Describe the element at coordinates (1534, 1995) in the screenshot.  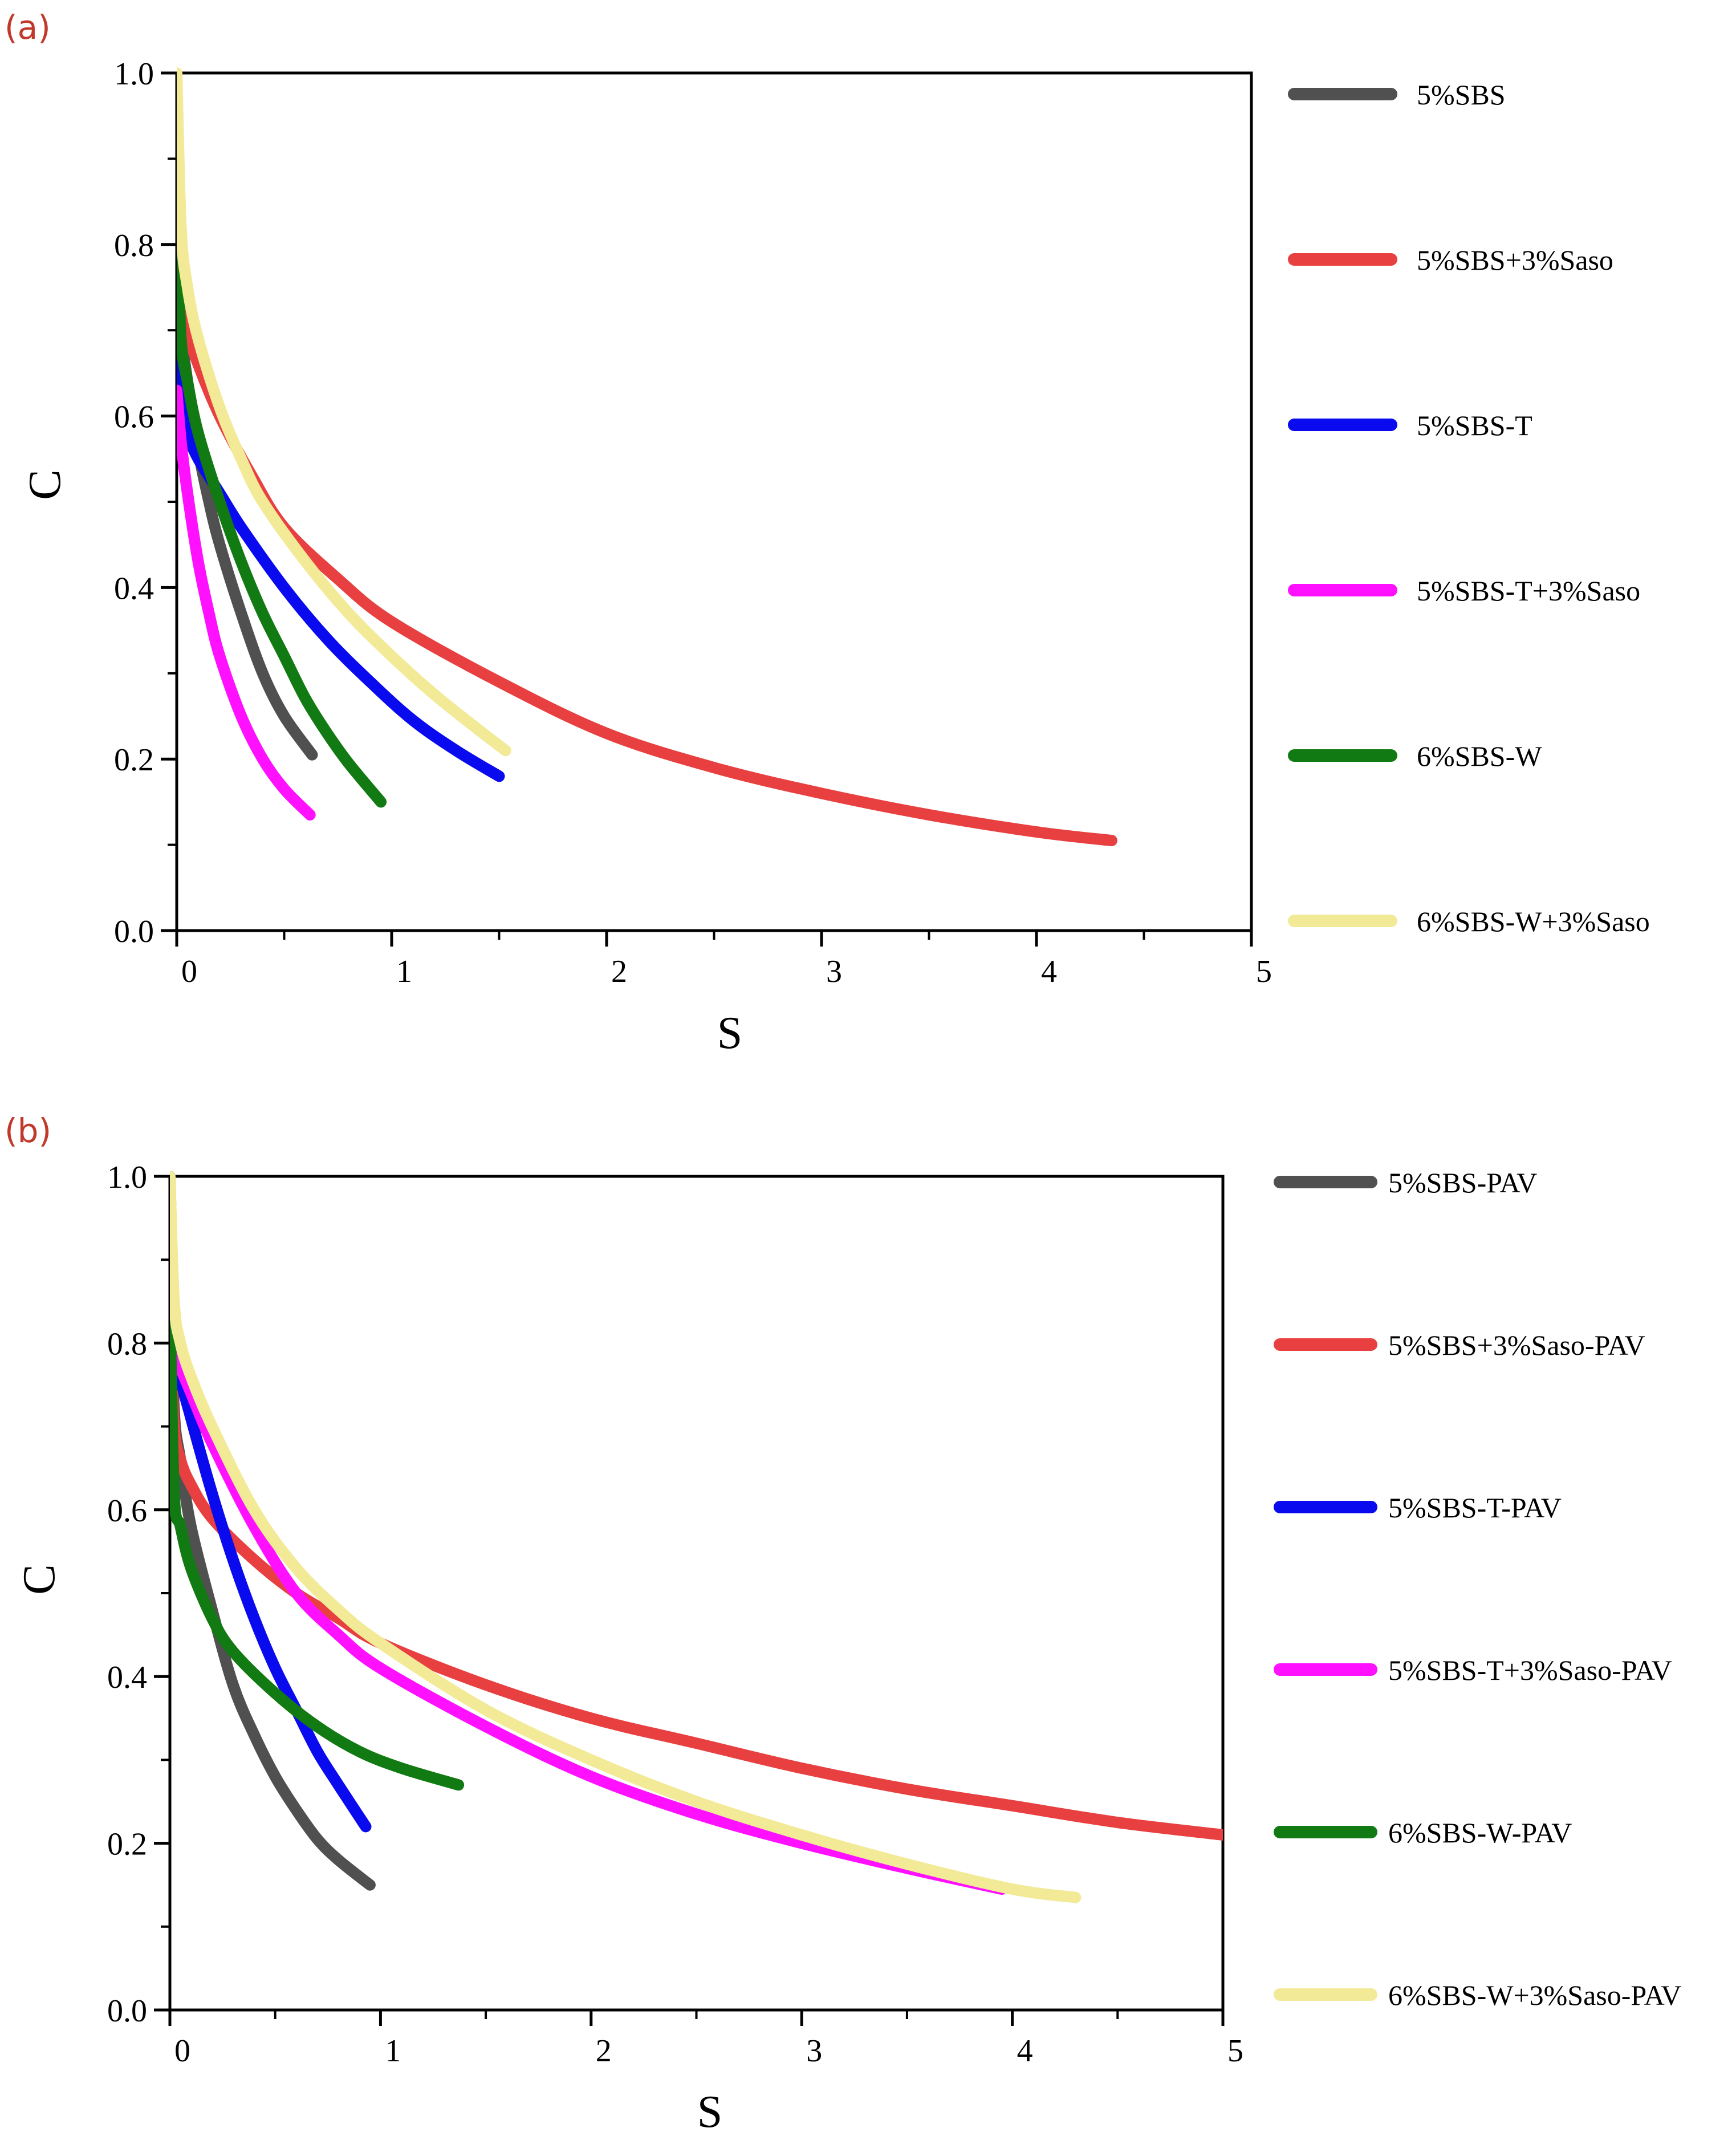
I see `legend-label: 6%SBS-W+3%Saso-PAV` at that location.